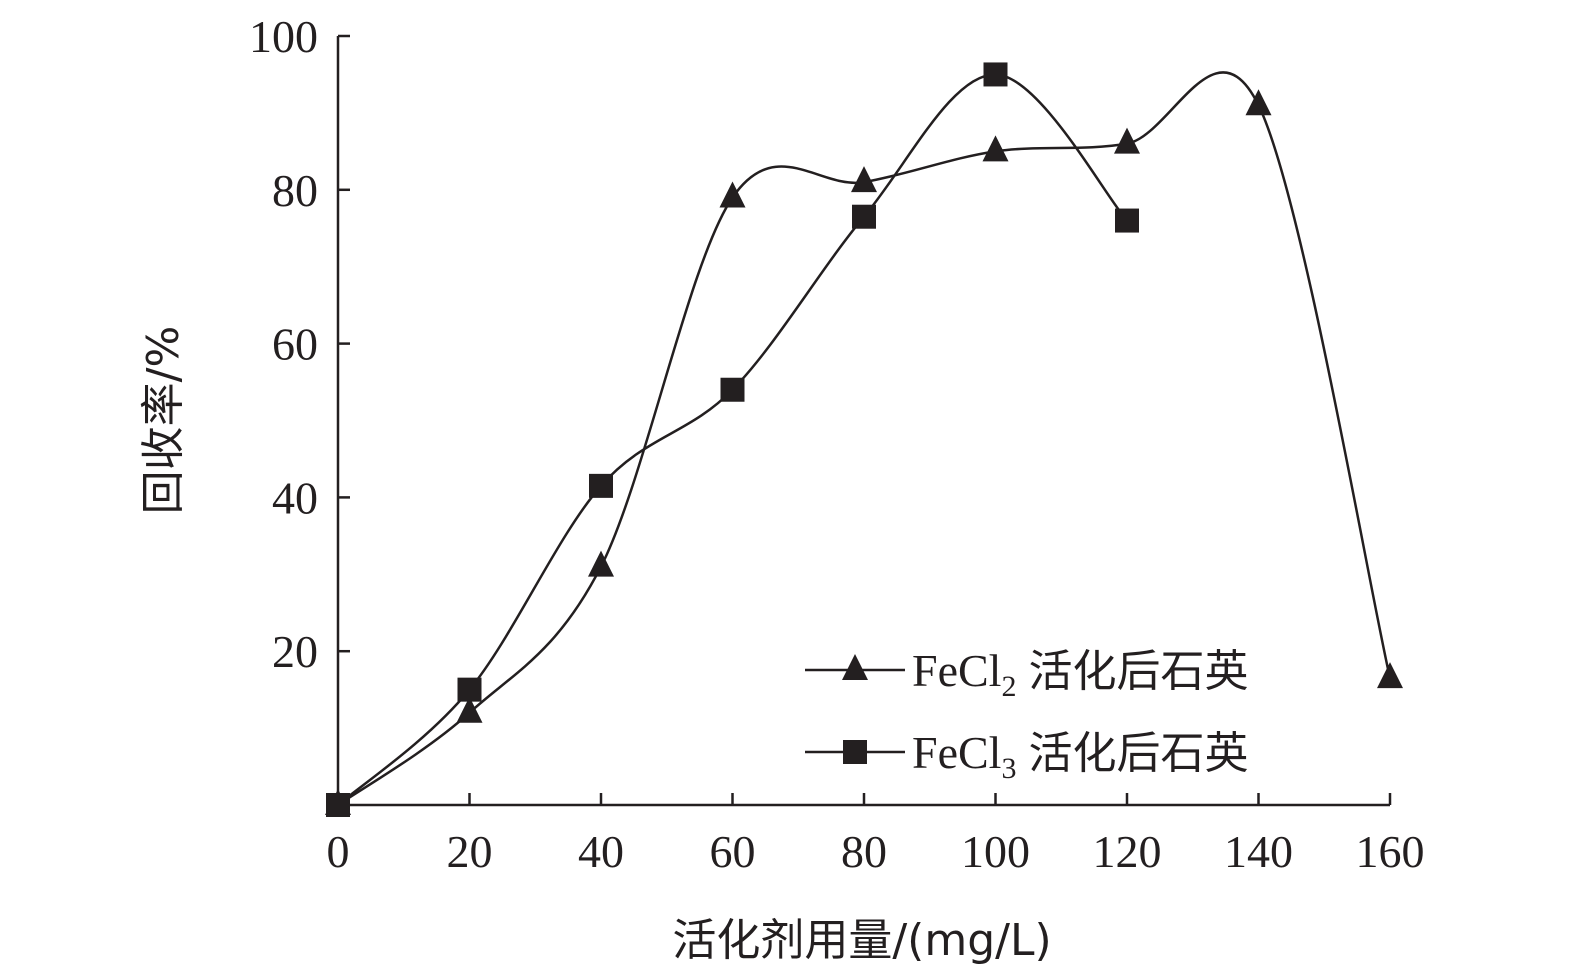  I want to click on x-tick-label: 160, so click(1390, 851).